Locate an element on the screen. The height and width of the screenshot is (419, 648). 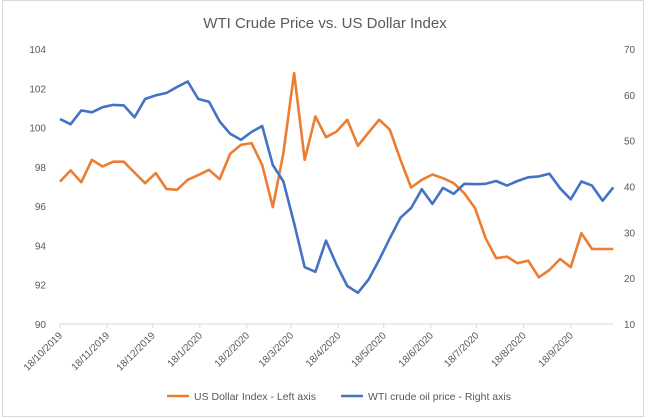
x-tick-label: 18/2/2020 is located at coordinates (233, 350).